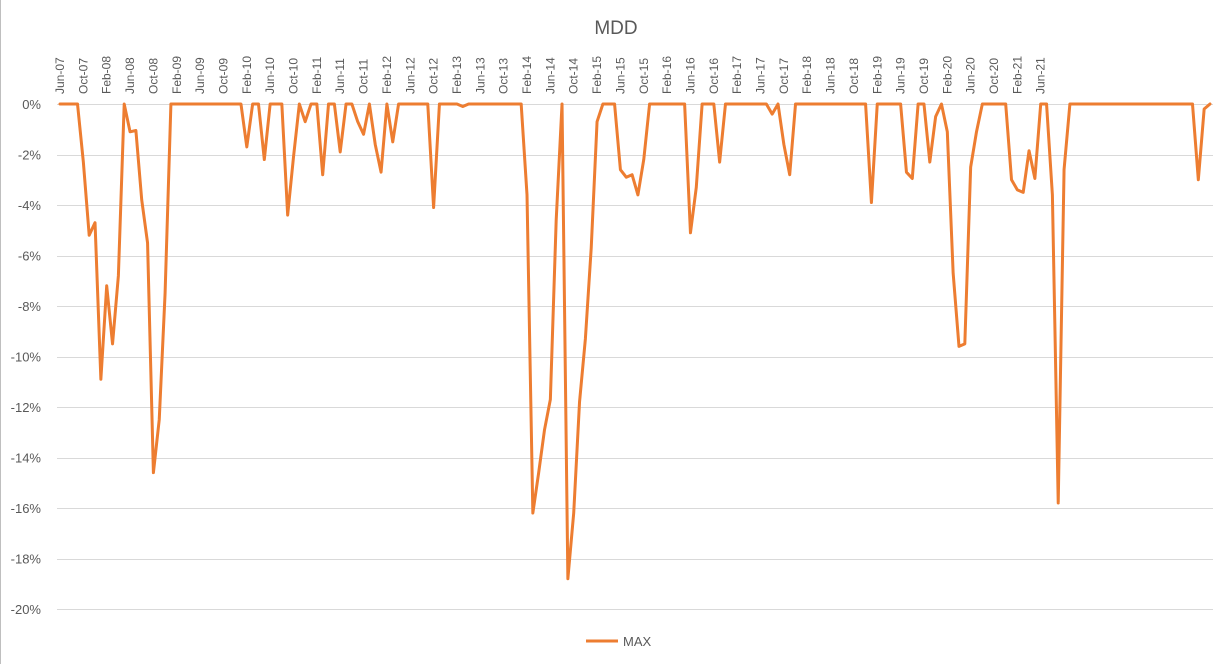 This screenshot has width=1229, height=669. Describe the element at coordinates (410, 75) in the screenshot. I see `x-tick-label: Jun-12` at that location.